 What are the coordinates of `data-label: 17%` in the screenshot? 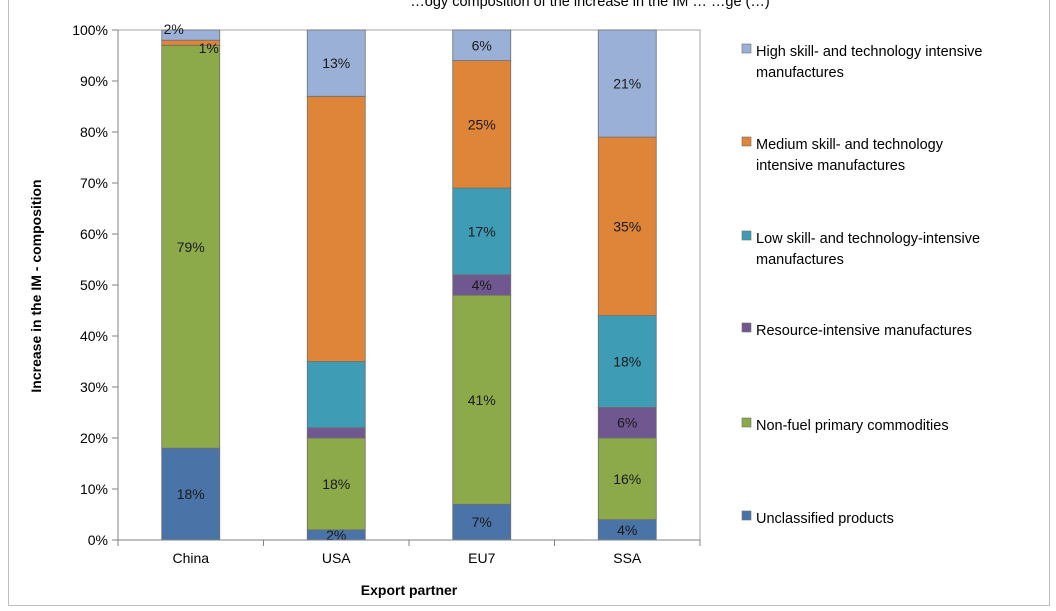 It's located at (482, 231).